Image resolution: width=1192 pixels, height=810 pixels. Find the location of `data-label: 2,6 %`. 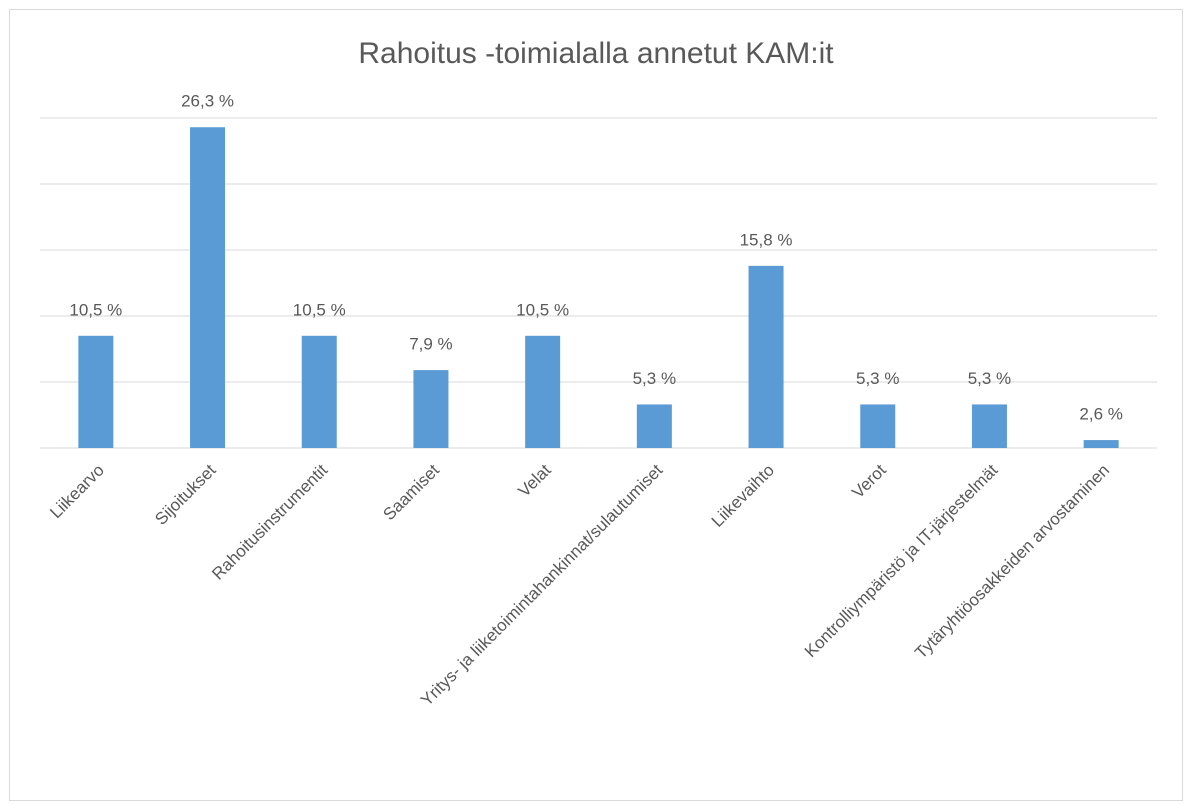

data-label: 2,6 % is located at coordinates (1100, 414).